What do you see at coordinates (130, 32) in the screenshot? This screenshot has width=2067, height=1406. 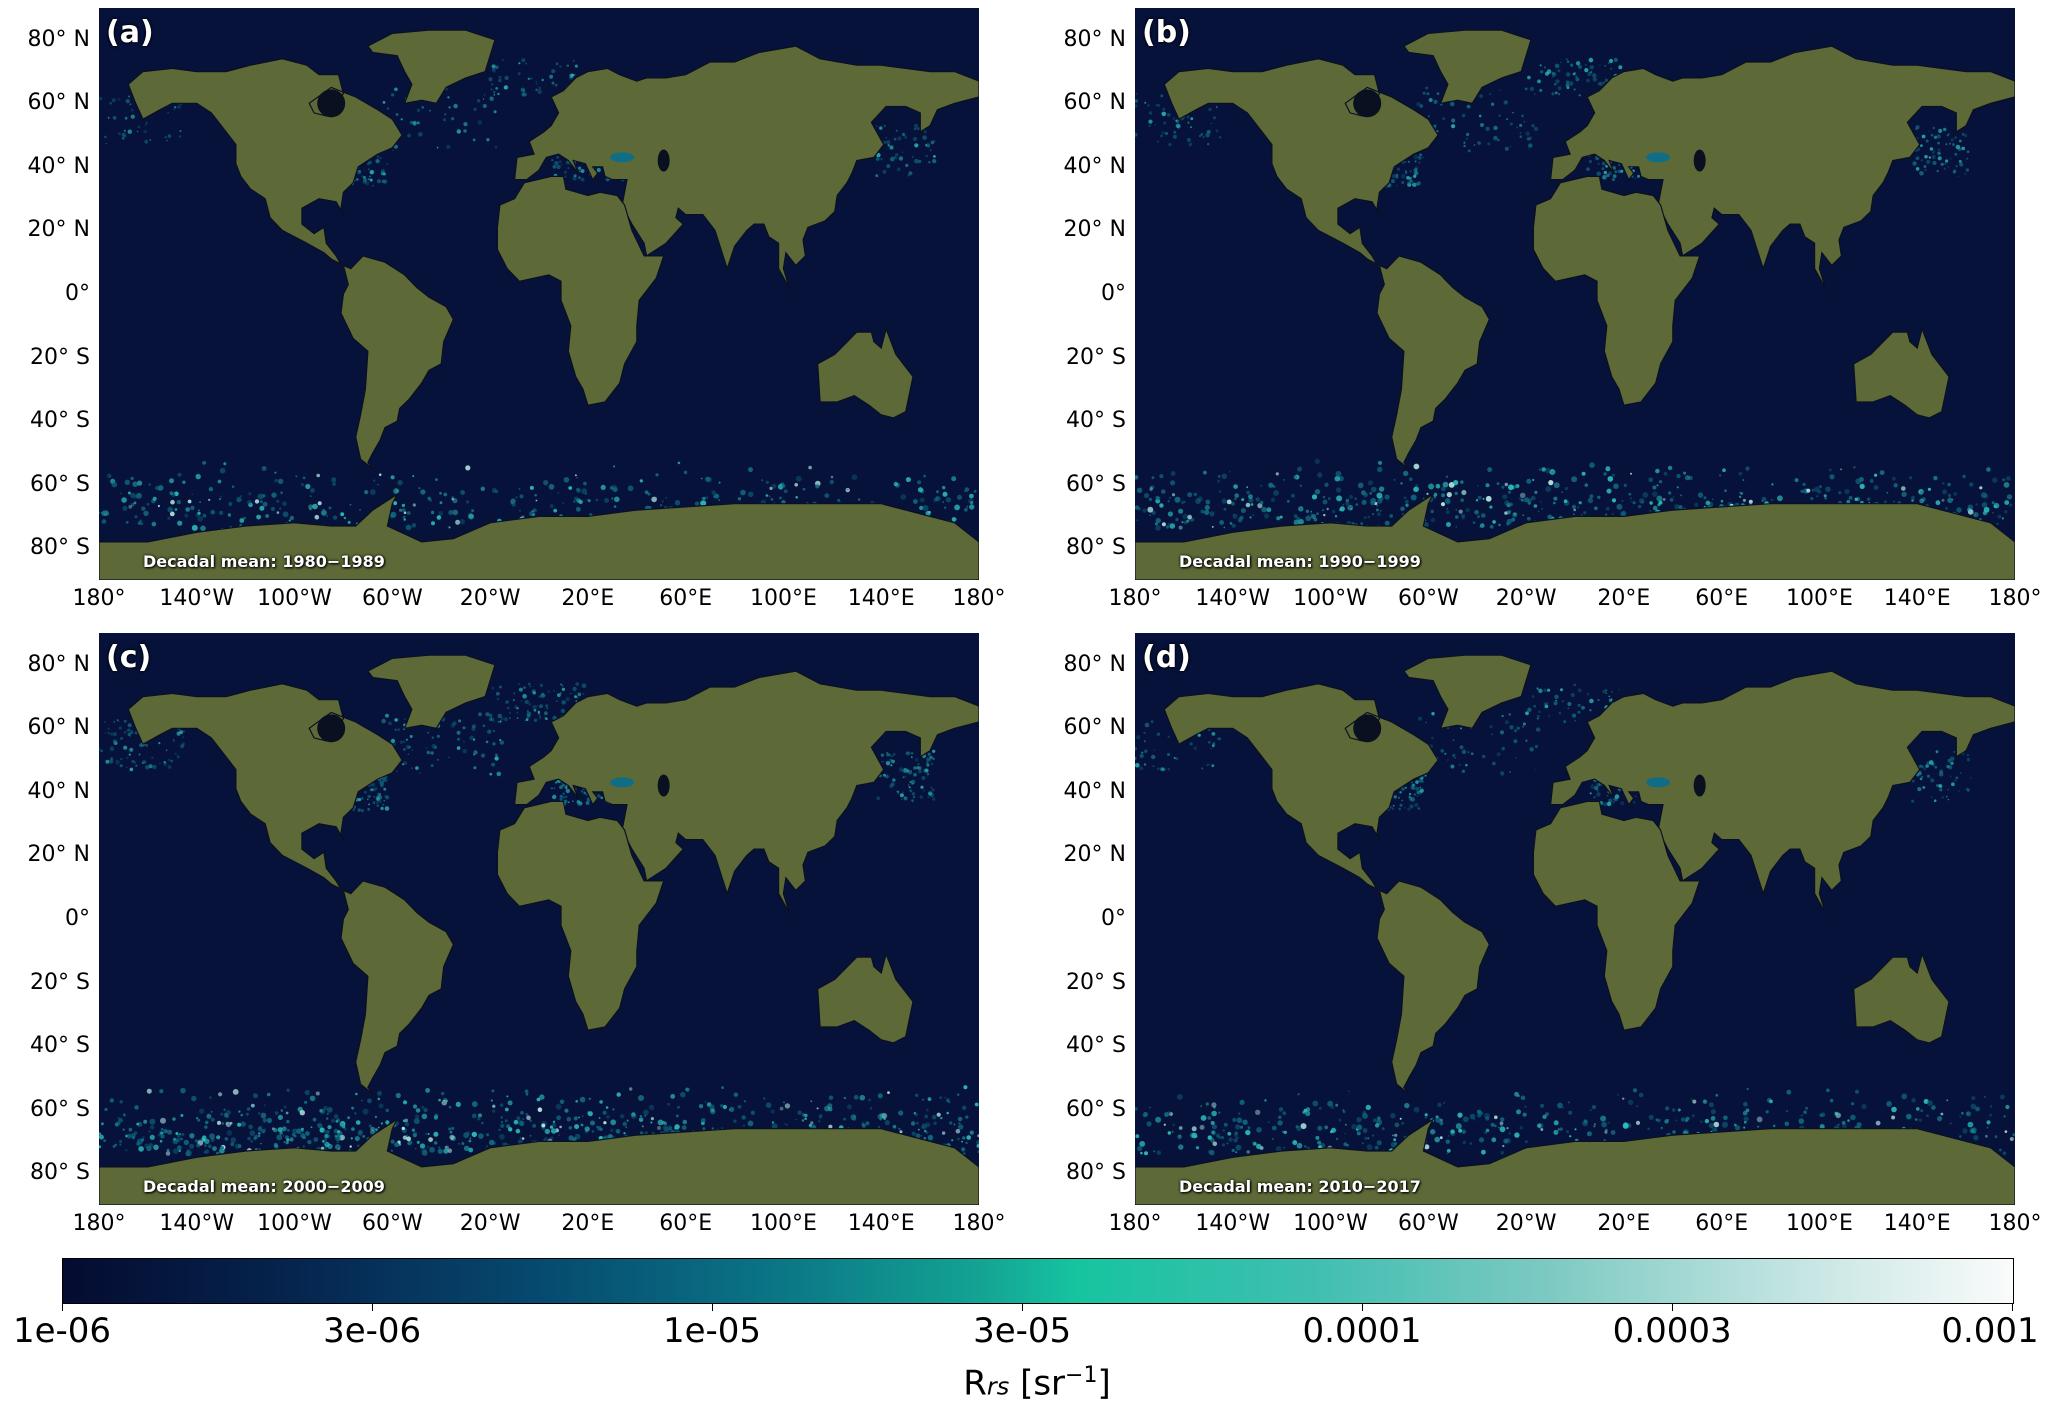 I see `panel-label: (a)` at bounding box center [130, 32].